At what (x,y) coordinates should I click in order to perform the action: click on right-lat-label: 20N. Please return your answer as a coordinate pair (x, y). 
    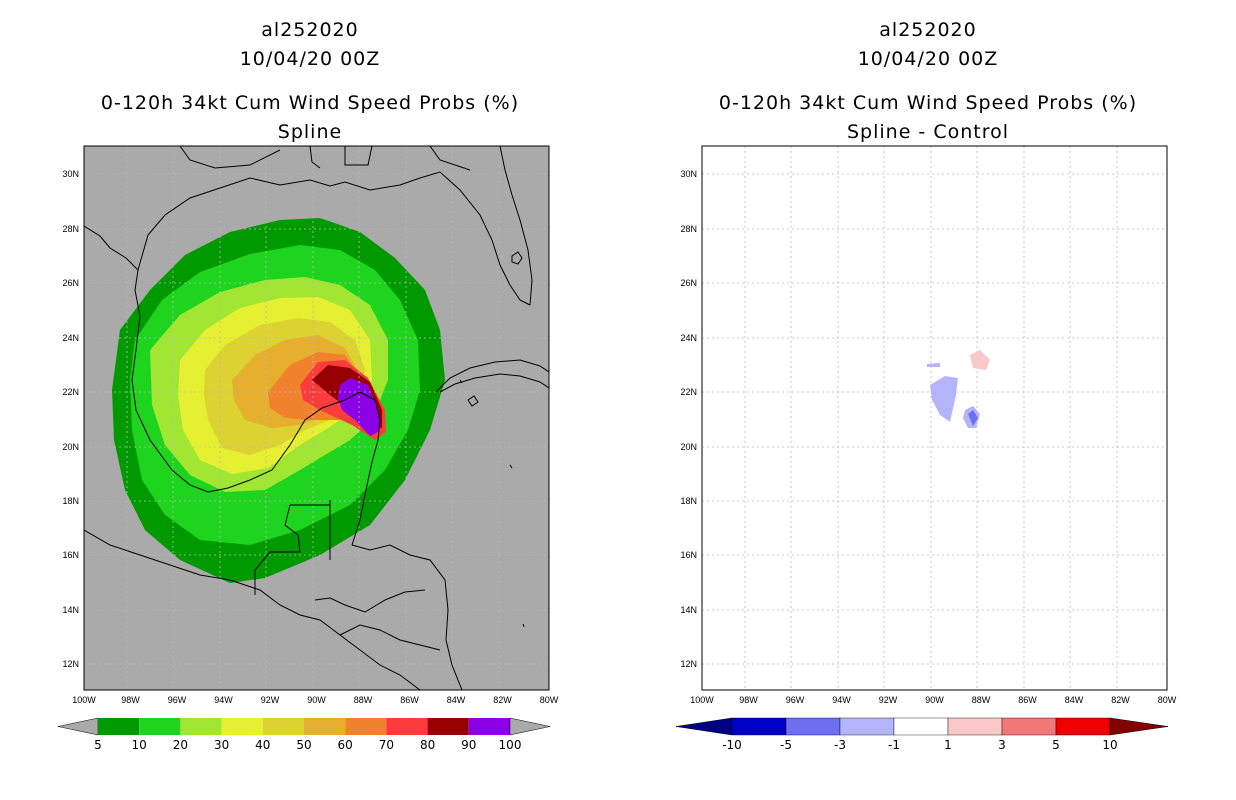
    Looking at the image, I should click on (688, 447).